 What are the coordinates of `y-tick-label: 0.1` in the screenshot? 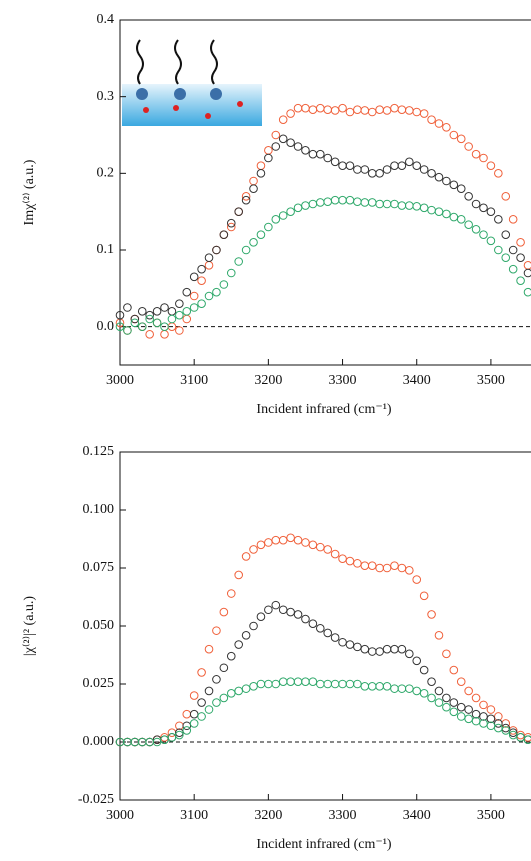 It's located at (106, 249).